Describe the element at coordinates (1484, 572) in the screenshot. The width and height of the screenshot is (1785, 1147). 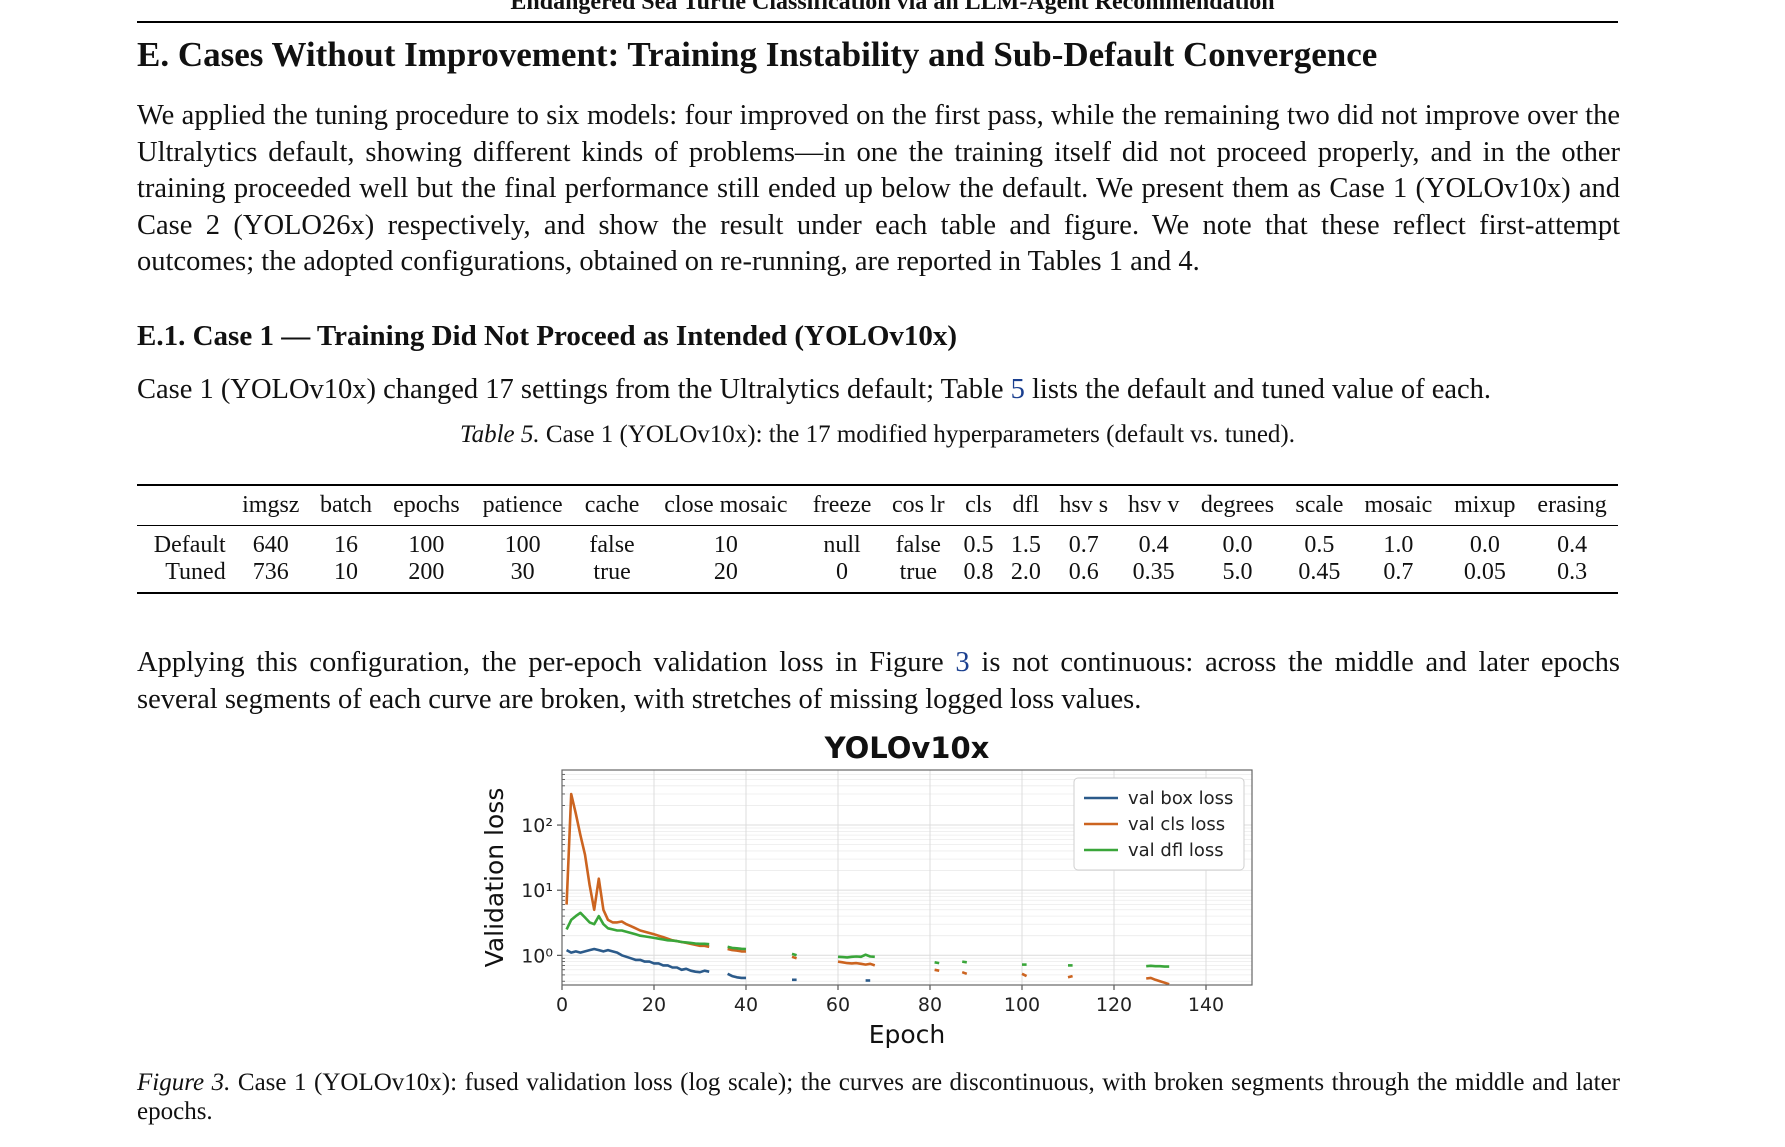
I see `table-cell: 0.05` at that location.